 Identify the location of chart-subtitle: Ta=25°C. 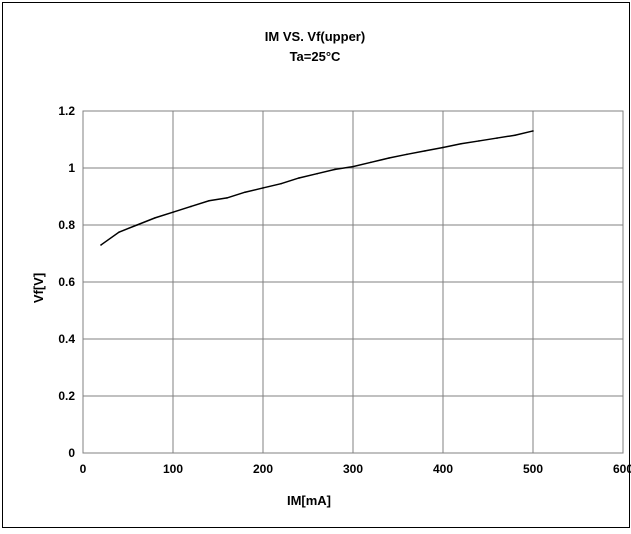
(315, 56).